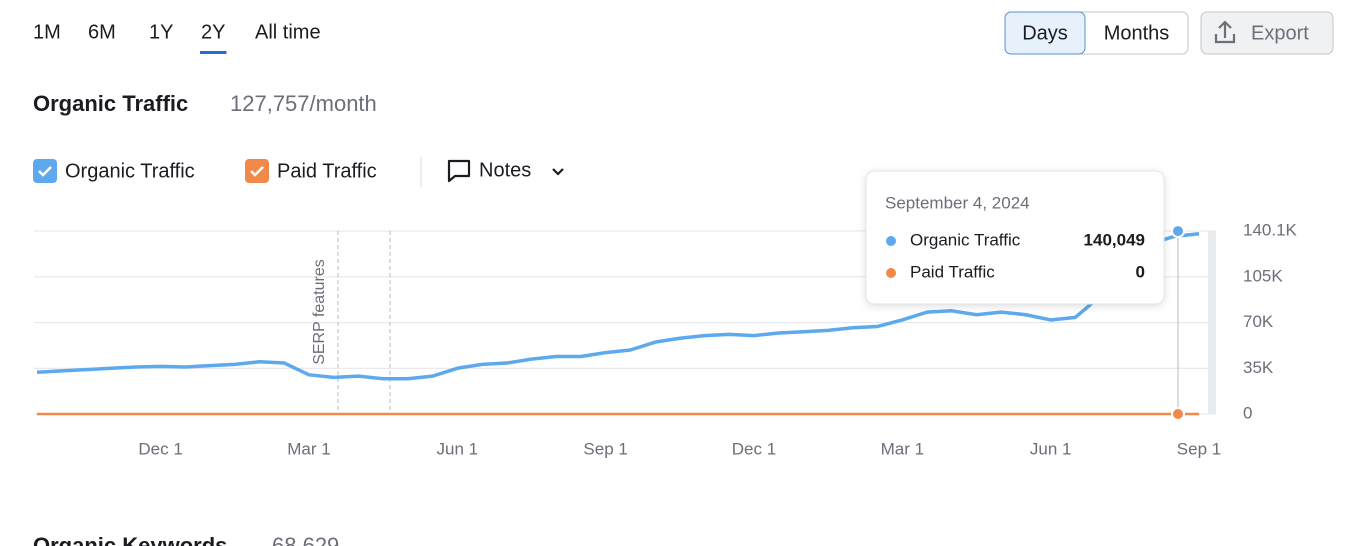 The width and height of the screenshot is (1366, 546). What do you see at coordinates (1225, 32) in the screenshot?
I see `export-icon` at bounding box center [1225, 32].